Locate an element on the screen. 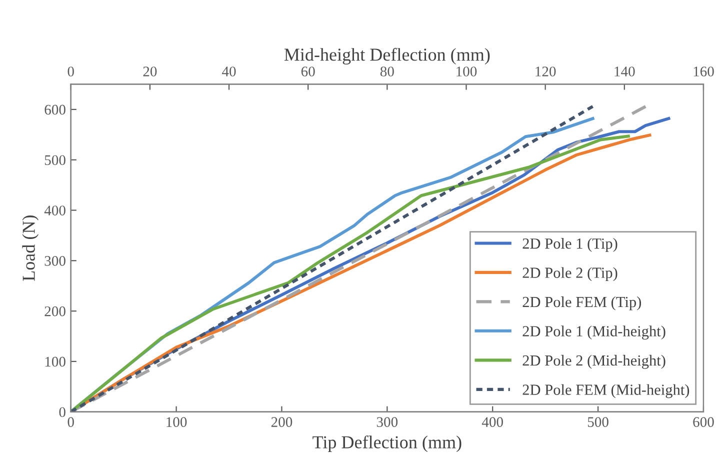 The height and width of the screenshot is (468, 723). legend-label: 2D Pole 1 (Mid-height) is located at coordinates (594, 333).